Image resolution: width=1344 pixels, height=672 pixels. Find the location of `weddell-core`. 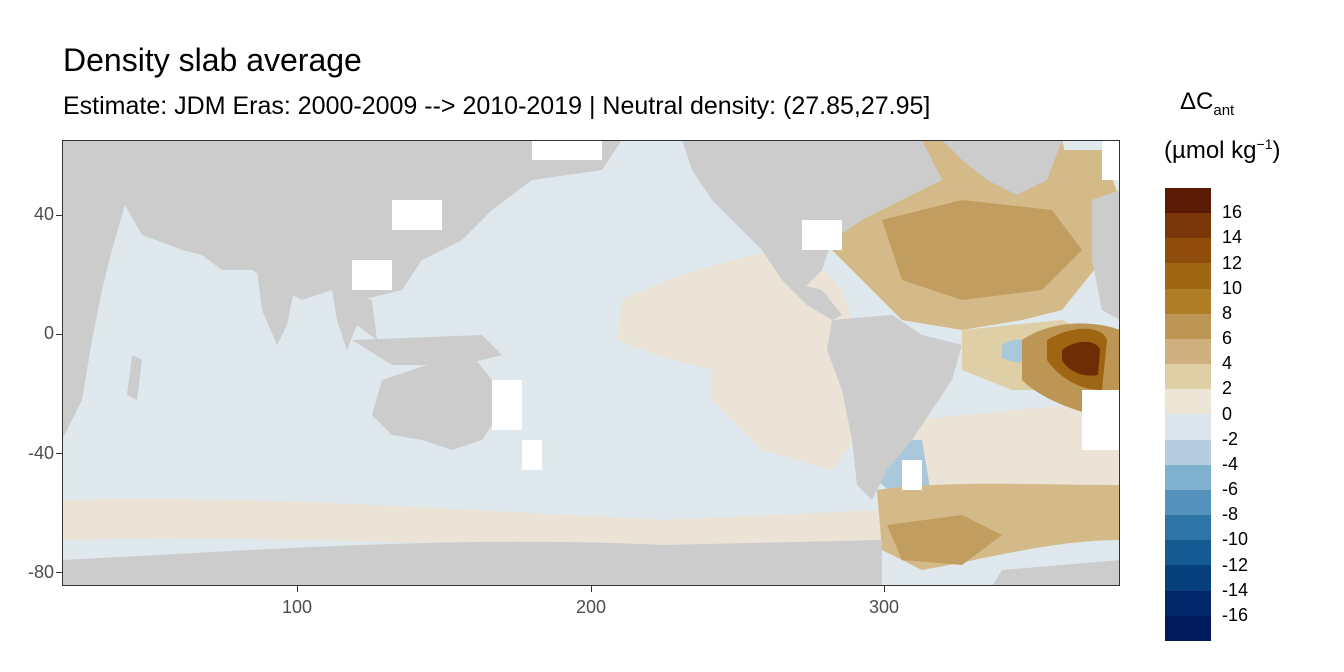

weddell-core is located at coordinates (944, 540).